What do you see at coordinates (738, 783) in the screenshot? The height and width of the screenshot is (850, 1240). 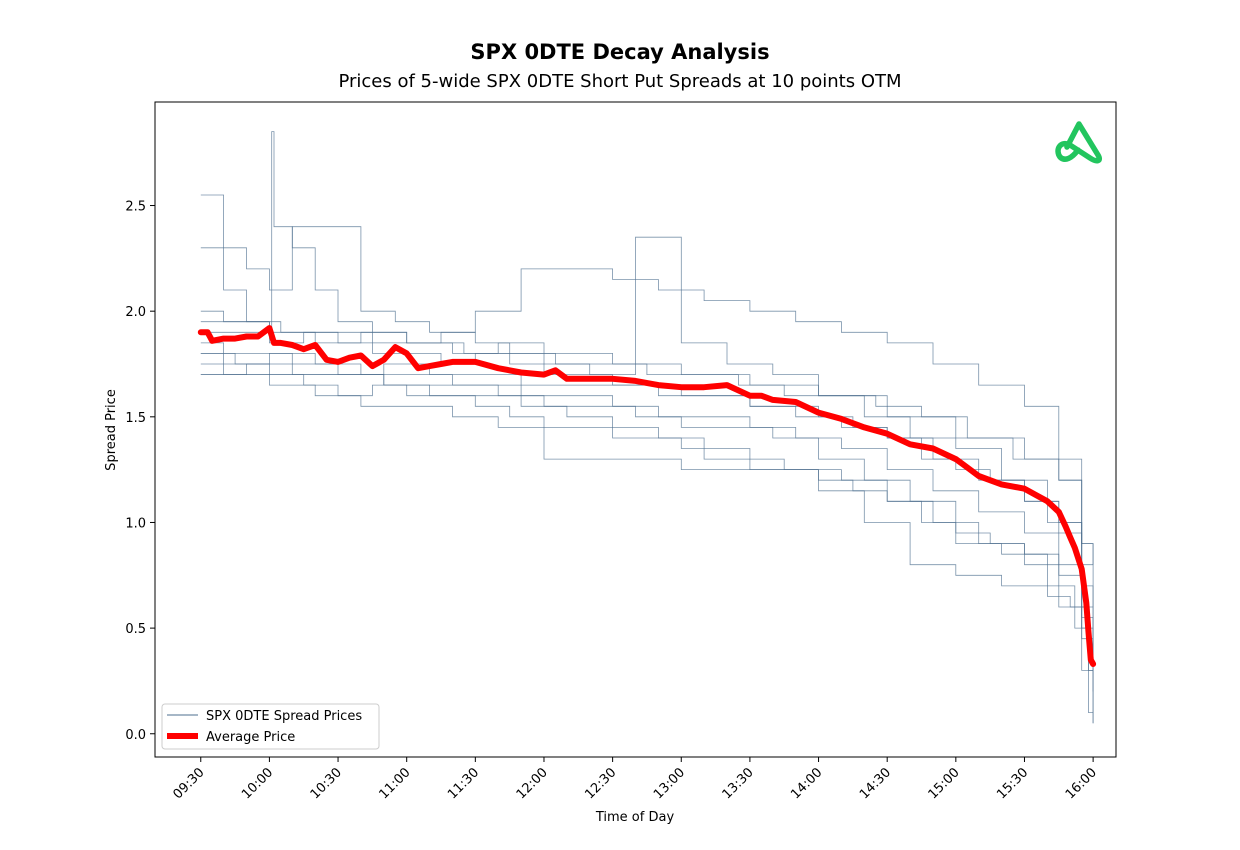 I see `x-tick-label-8: 13:30` at bounding box center [738, 783].